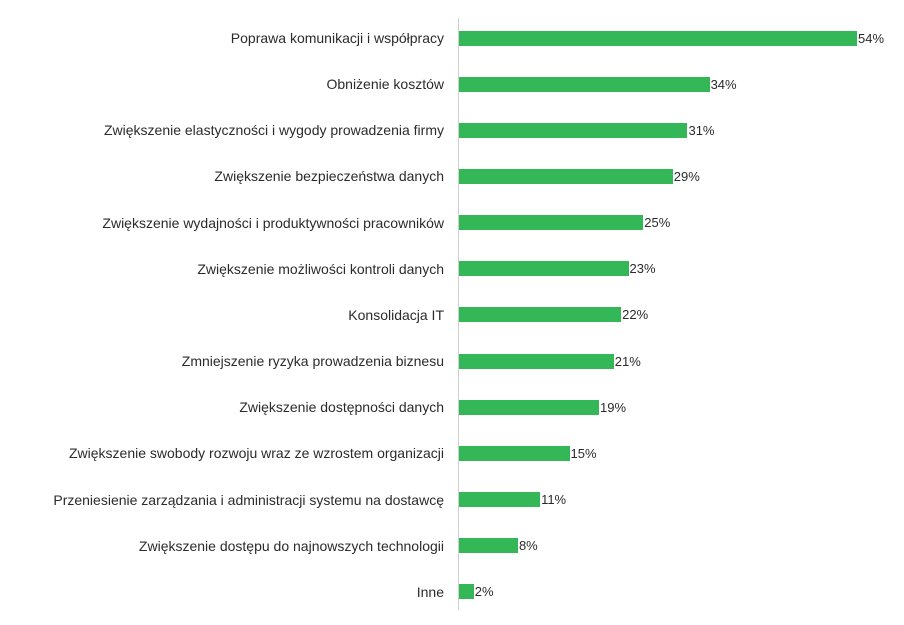 Image resolution: width=904 pixels, height=625 pixels. I want to click on category-label: Poprawa komunikacji i współpracy, so click(222, 38).